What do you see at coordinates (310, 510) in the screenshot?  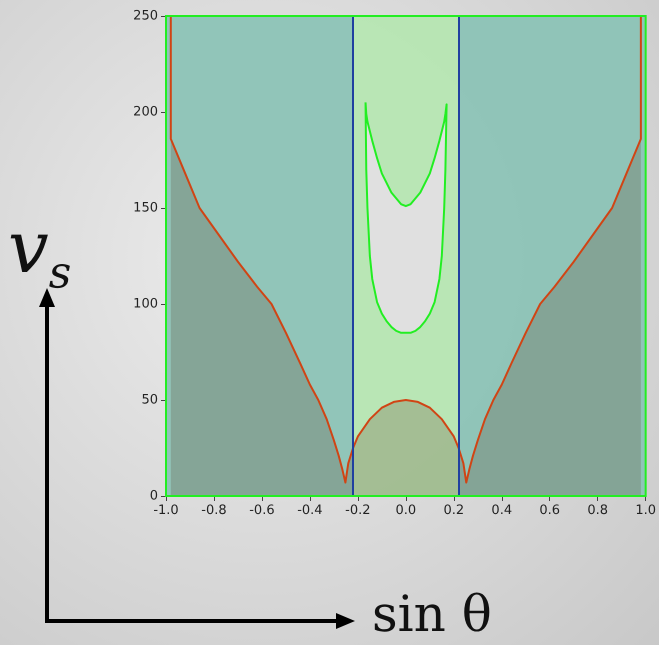 I see `x-tick-label: -0.4` at bounding box center [310, 510].